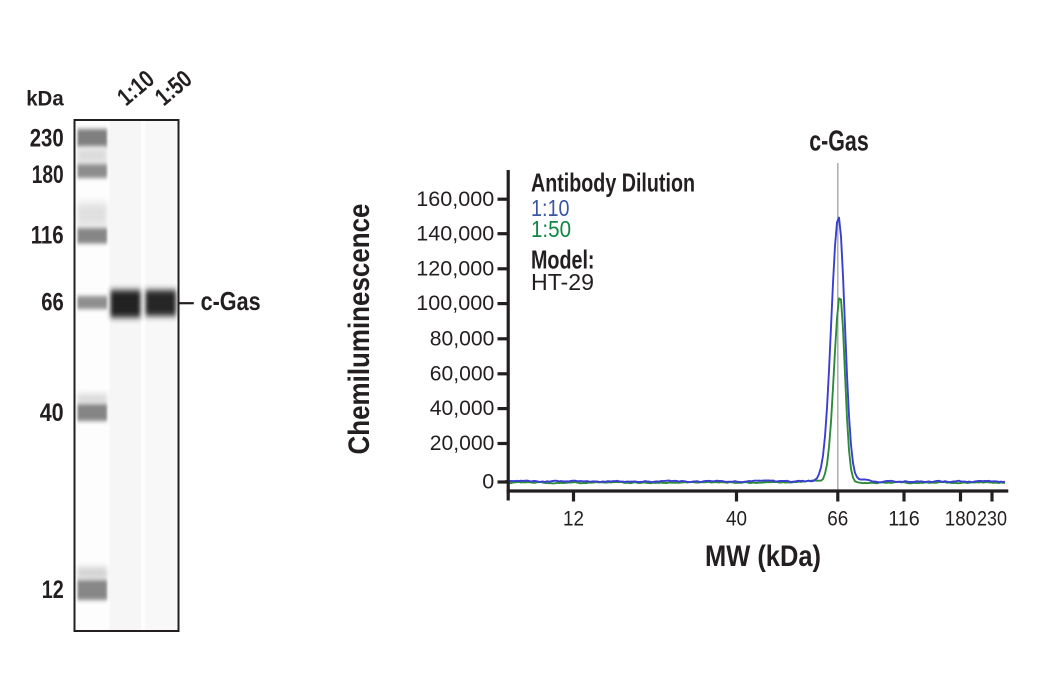  I want to click on svg-text: 60,000, so click(462, 373).